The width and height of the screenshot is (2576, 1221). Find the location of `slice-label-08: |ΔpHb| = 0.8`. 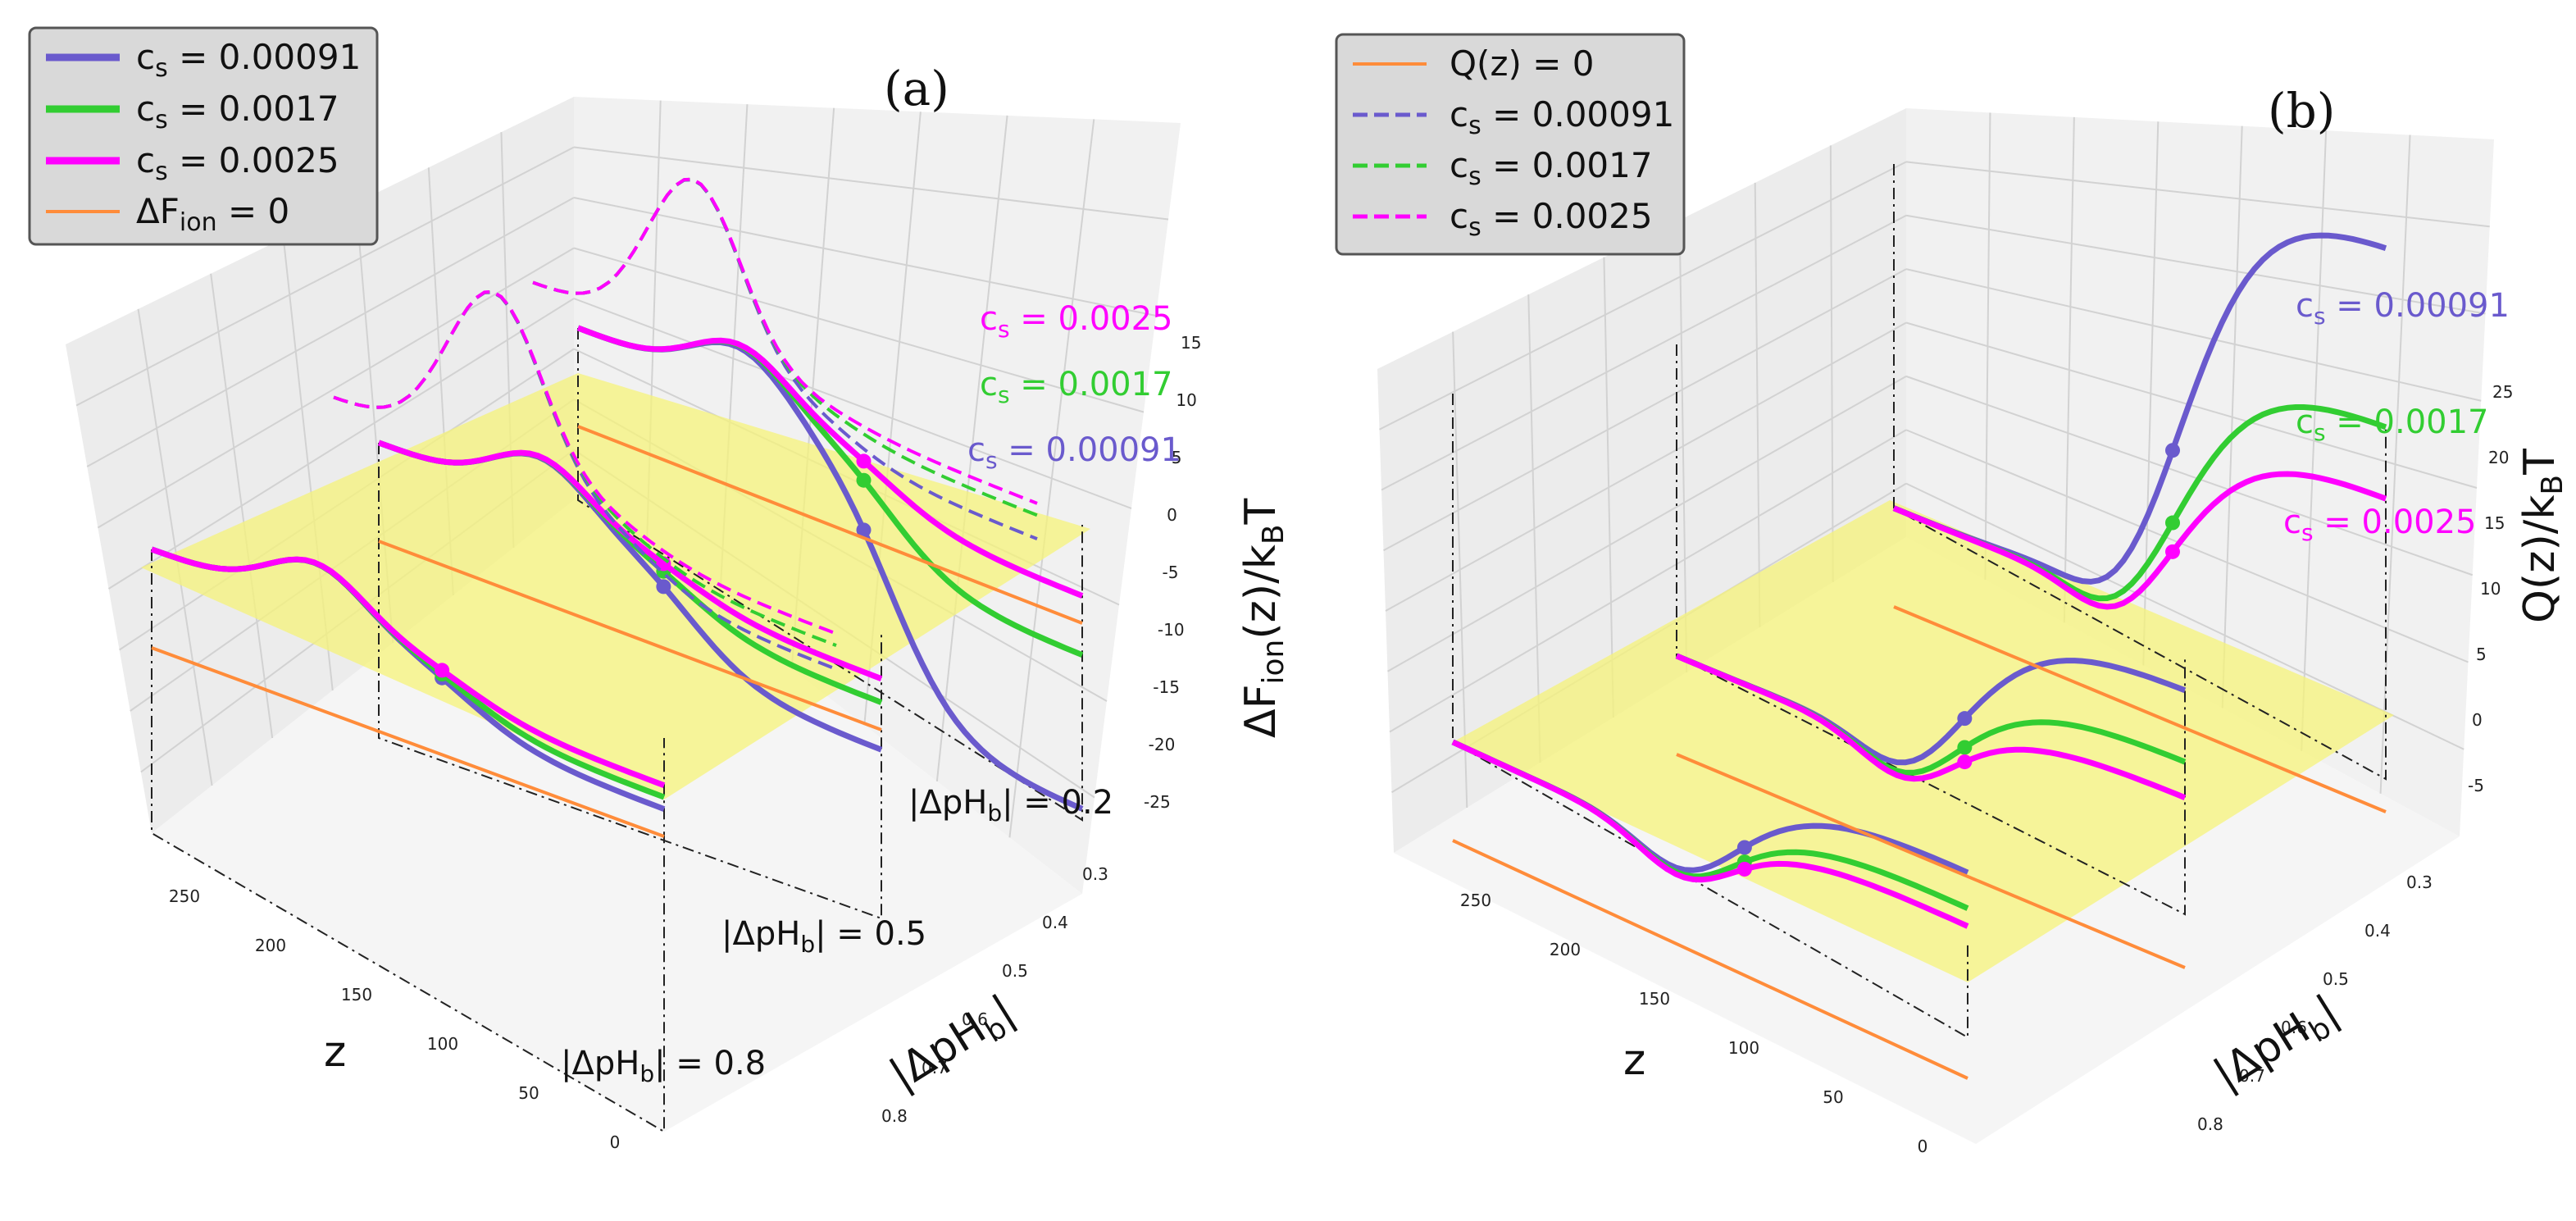

slice-label-08: |ΔpHb| = 0.8 is located at coordinates (664, 1066).